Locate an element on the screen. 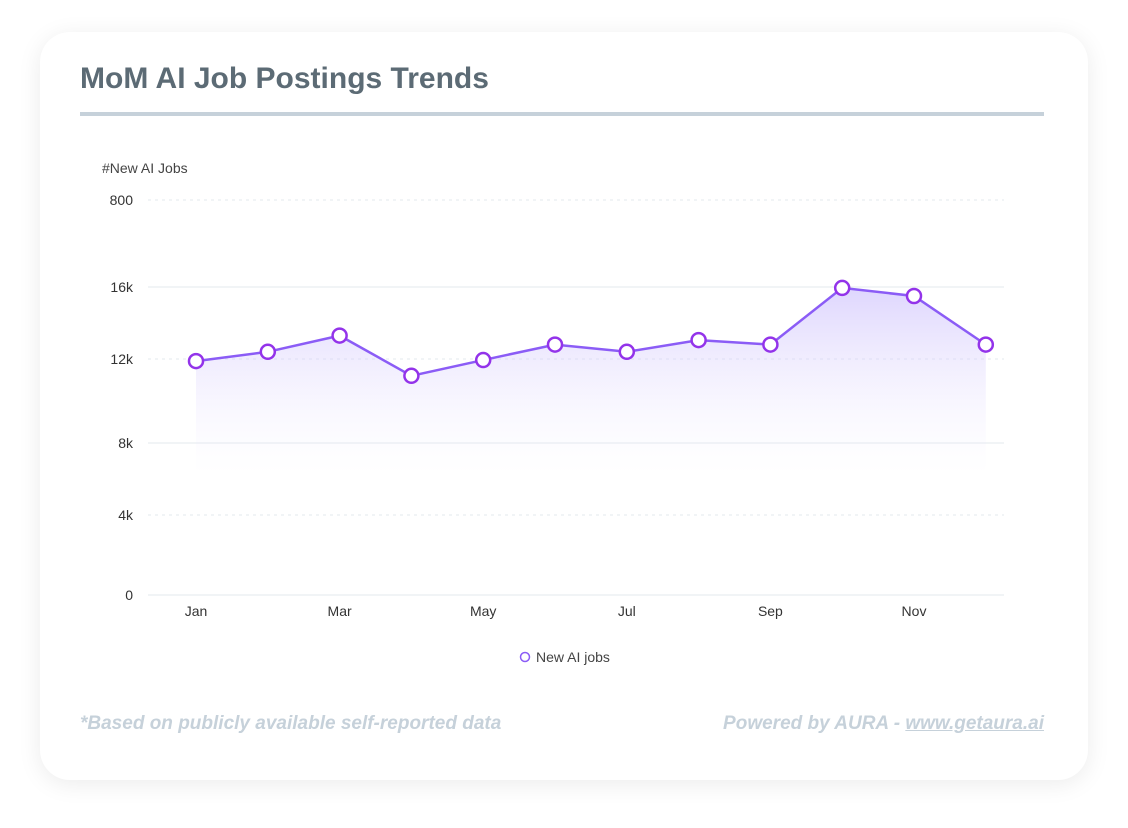  x-tick-label: Jul is located at coordinates (627, 611).